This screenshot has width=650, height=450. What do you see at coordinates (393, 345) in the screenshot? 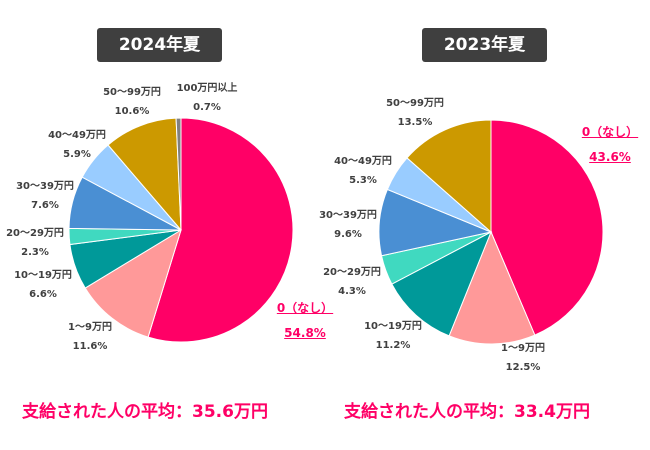
I see `slice-value: 11.2%` at bounding box center [393, 345].